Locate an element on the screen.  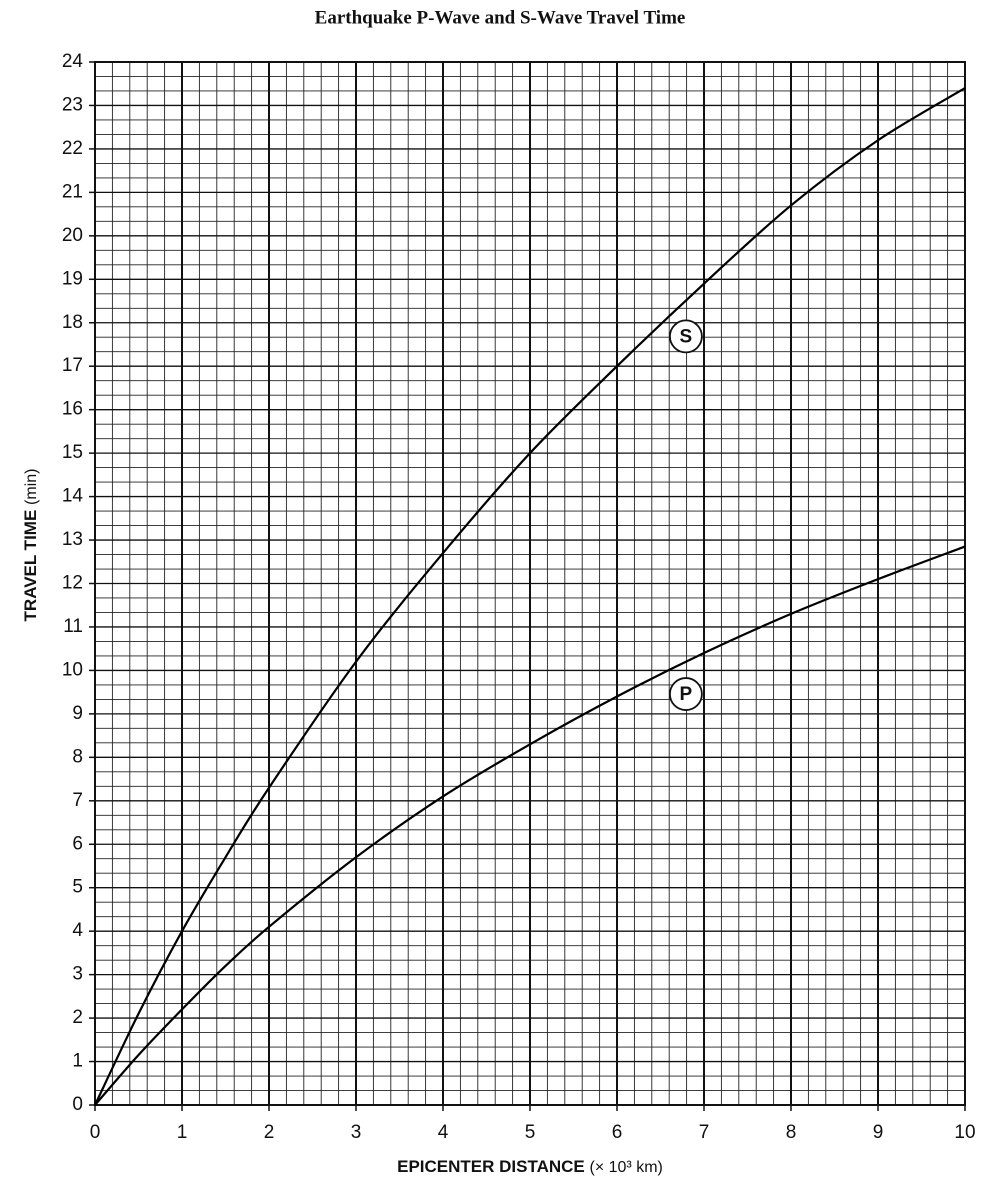
y-axis-label: TRAVEL TIME (min) is located at coordinates (30, 545).